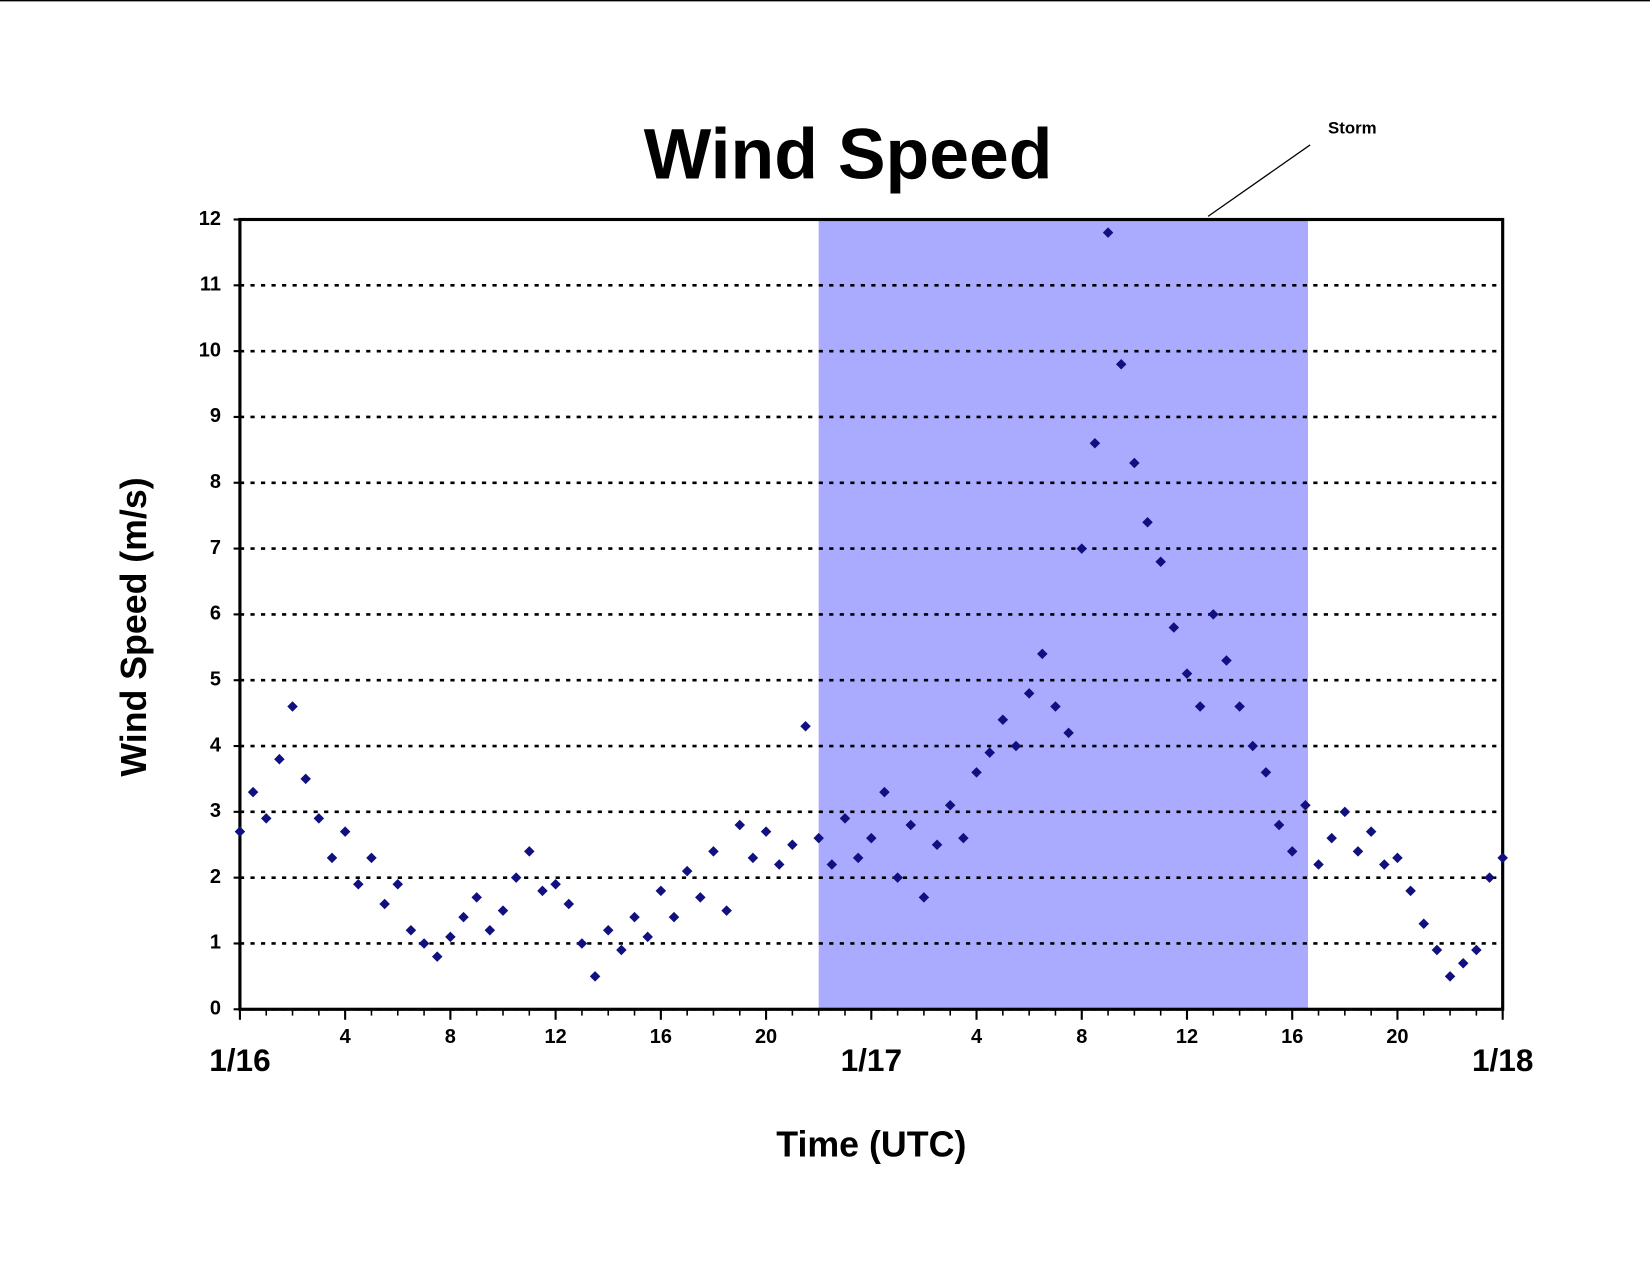  What do you see at coordinates (215, 614) in the screenshot?
I see `y-tick-label: 6` at bounding box center [215, 614].